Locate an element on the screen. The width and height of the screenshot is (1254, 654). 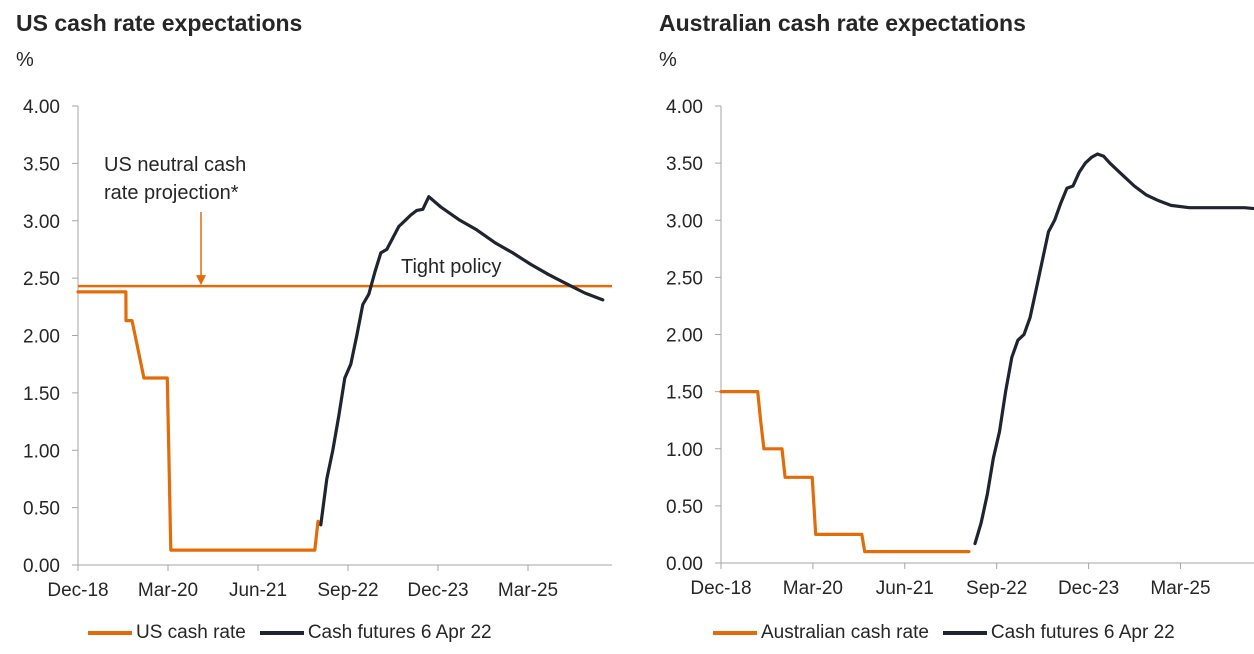
legend-label: US cash rate is located at coordinates (191, 632).